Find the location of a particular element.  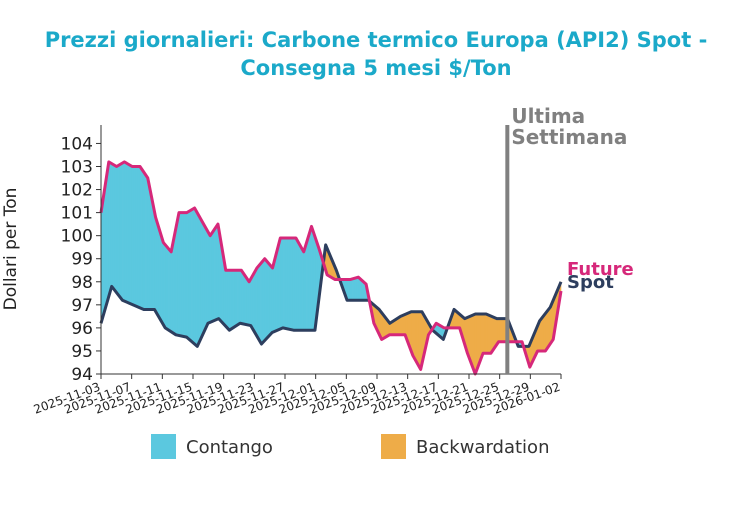

legend: Contango Backwardation is located at coordinates (350, 446).